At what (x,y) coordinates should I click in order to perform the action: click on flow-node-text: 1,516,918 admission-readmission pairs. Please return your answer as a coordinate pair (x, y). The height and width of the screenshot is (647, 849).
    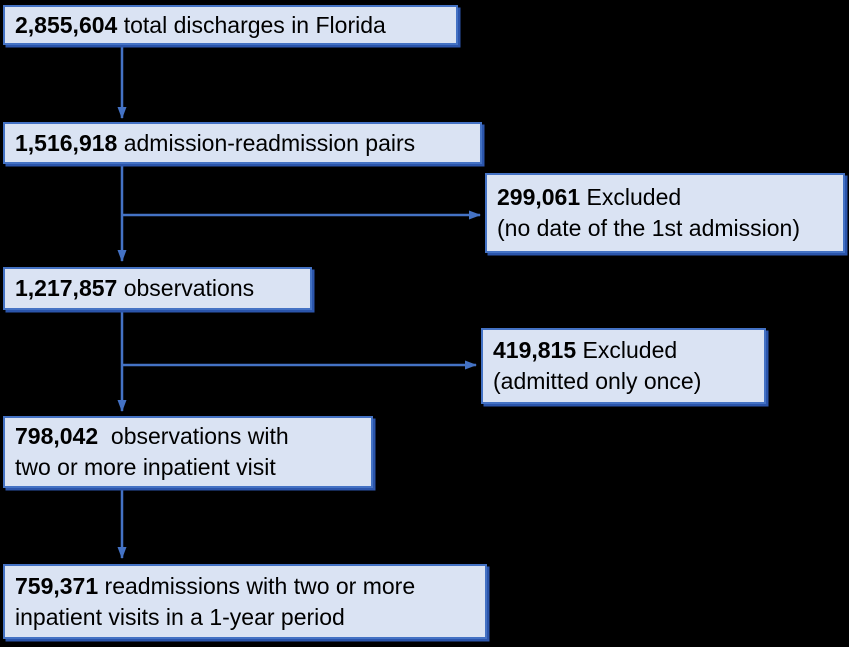
    Looking at the image, I should click on (245, 143).